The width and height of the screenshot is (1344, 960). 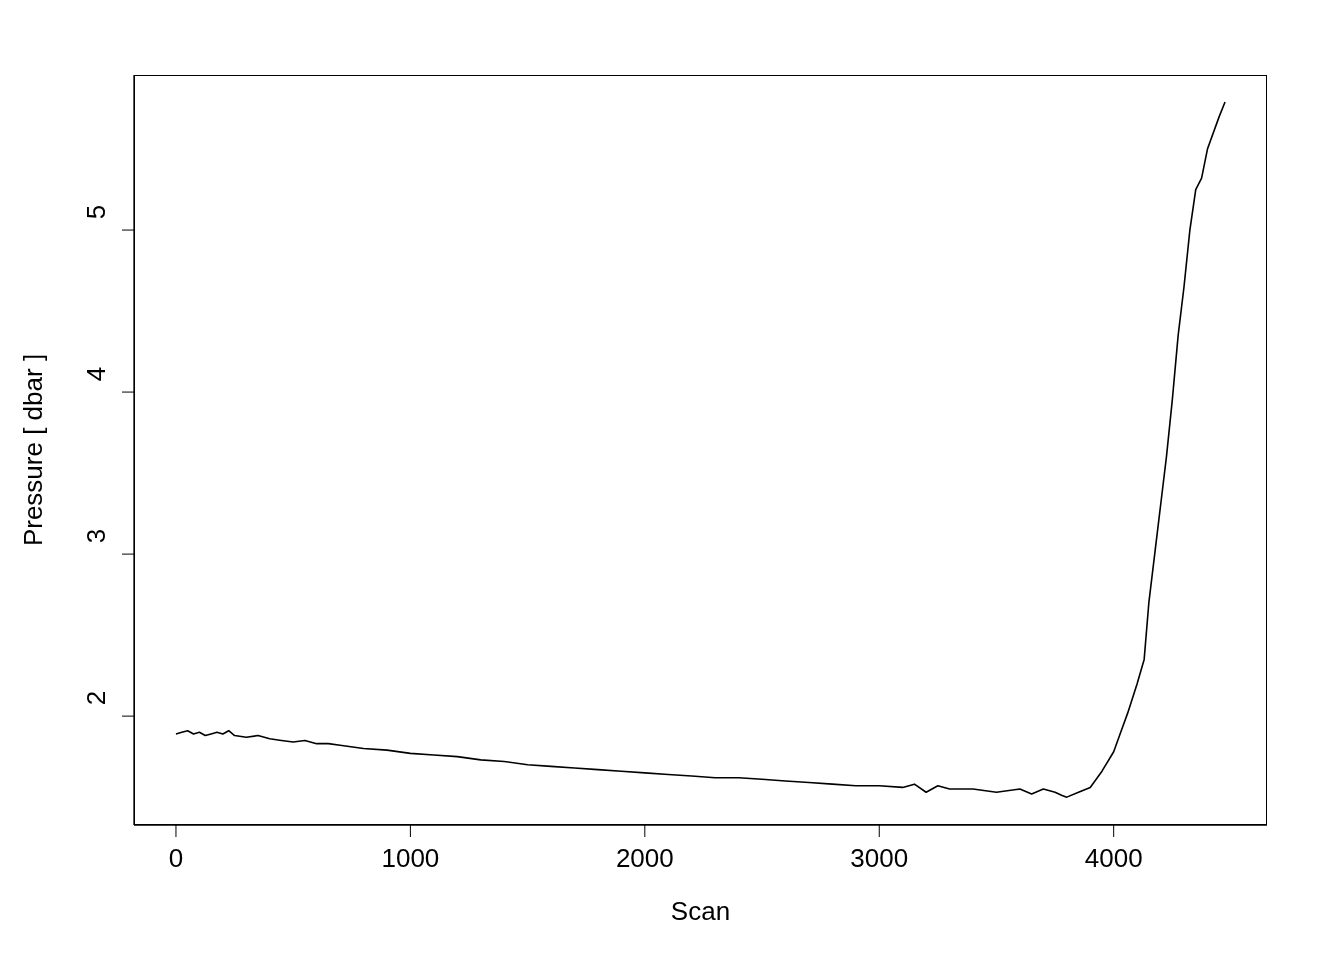 I want to click on x-tick-label: 2000, so click(x=644, y=858).